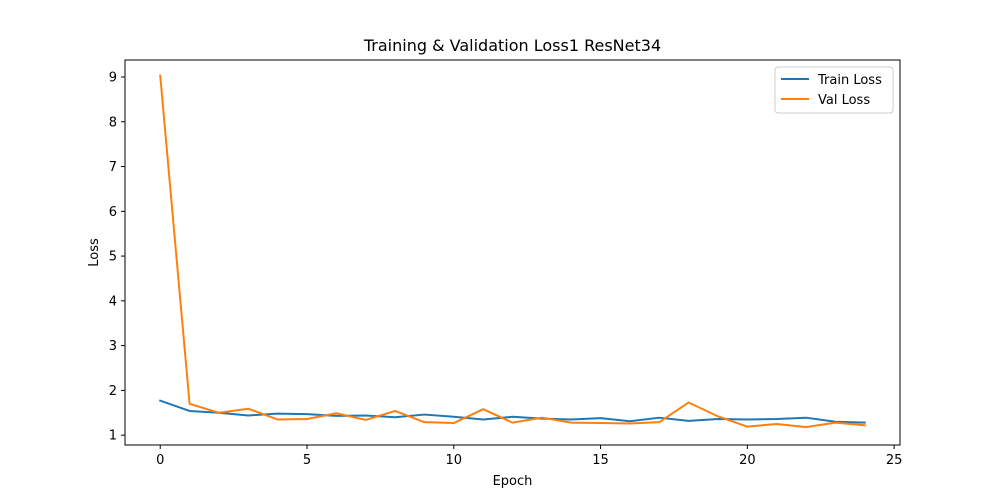 The image size is (1000, 500). What do you see at coordinates (113, 436) in the screenshot?
I see `y-tick-label: 1` at bounding box center [113, 436].